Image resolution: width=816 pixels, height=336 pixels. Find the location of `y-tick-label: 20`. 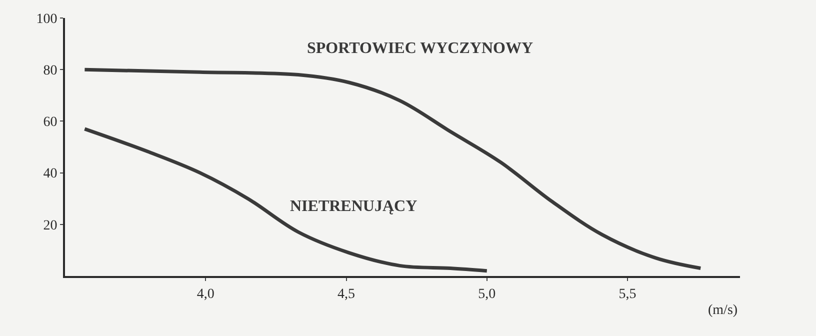

y-tick-label: 20 is located at coordinates (50, 226).